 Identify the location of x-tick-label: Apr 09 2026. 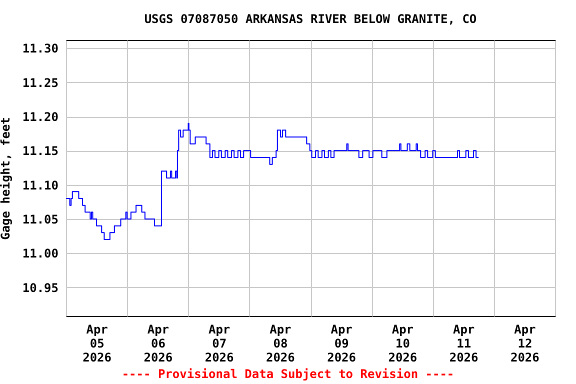
(341, 343).